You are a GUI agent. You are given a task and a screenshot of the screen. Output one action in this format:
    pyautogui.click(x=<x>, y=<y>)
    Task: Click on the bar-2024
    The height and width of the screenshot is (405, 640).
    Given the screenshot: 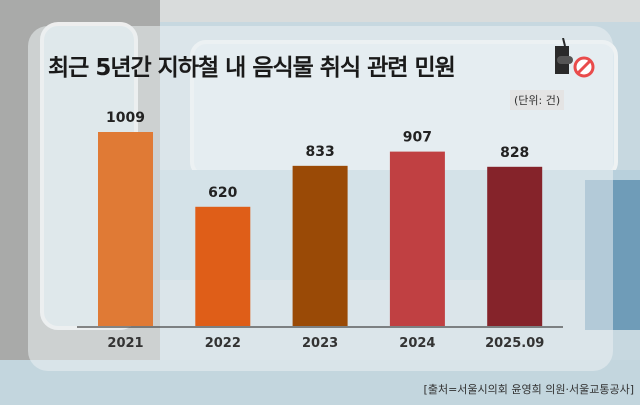 What is the action you would take?
    pyautogui.click(x=417, y=238)
    